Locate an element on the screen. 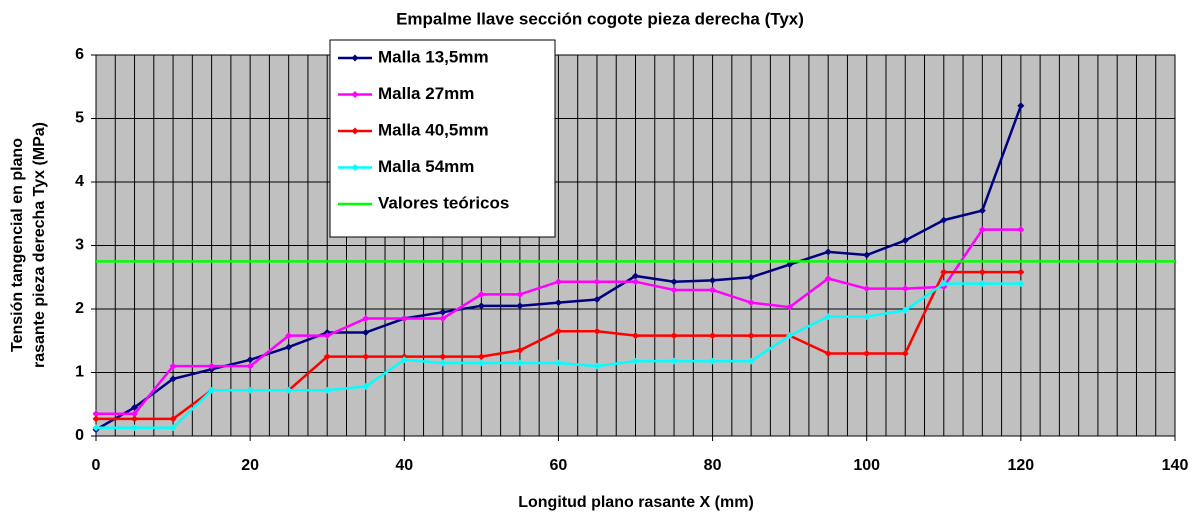 This screenshot has height=521, width=1203. y-axis-label: Tensión tangencial en plano is located at coordinates (17, 245).